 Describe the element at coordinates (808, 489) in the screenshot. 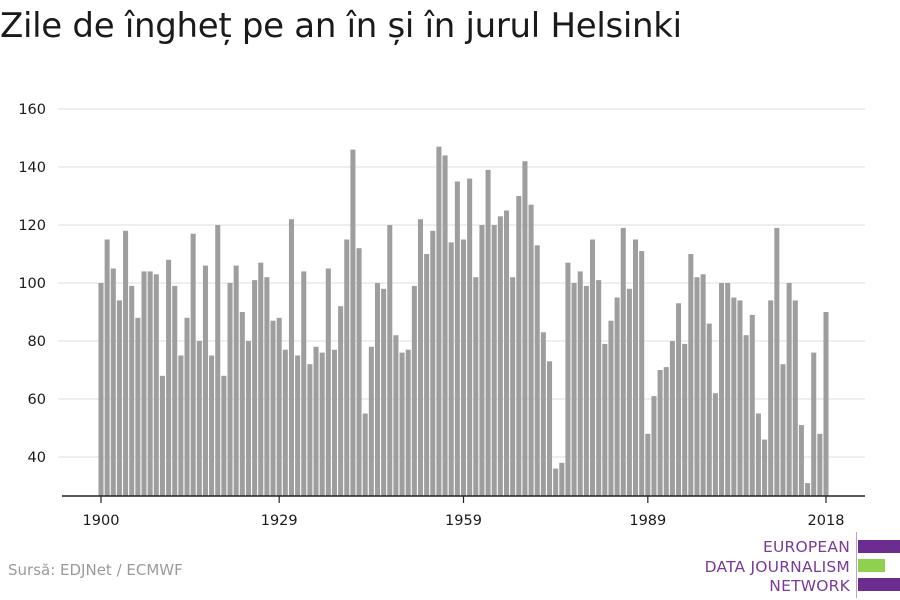

I see `bar-2015` at that location.